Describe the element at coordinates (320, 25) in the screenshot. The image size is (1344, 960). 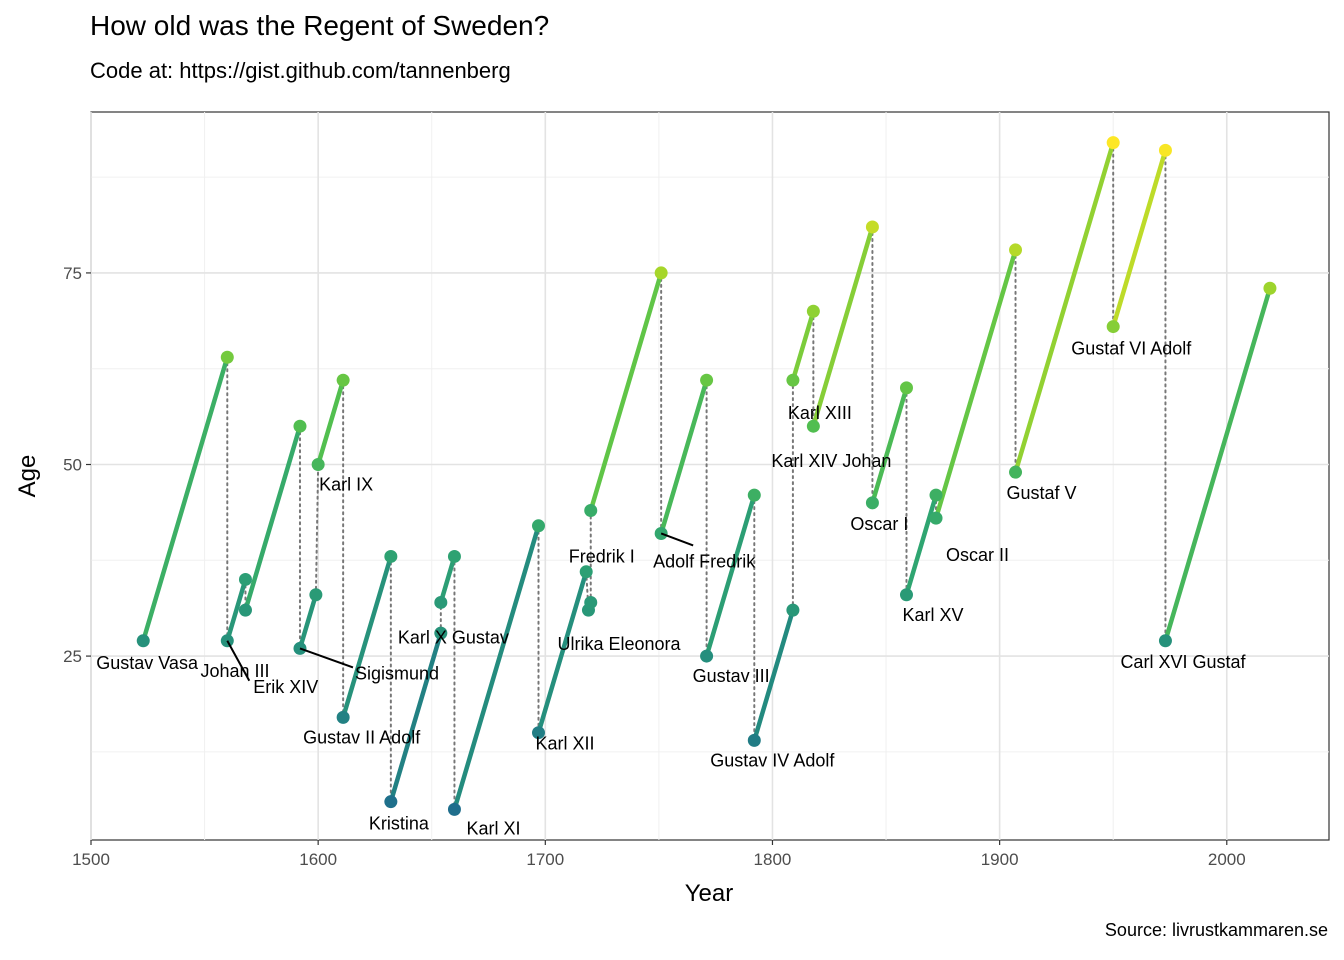
I see `chart-title: How old was the Regent of Sweden?` at that location.